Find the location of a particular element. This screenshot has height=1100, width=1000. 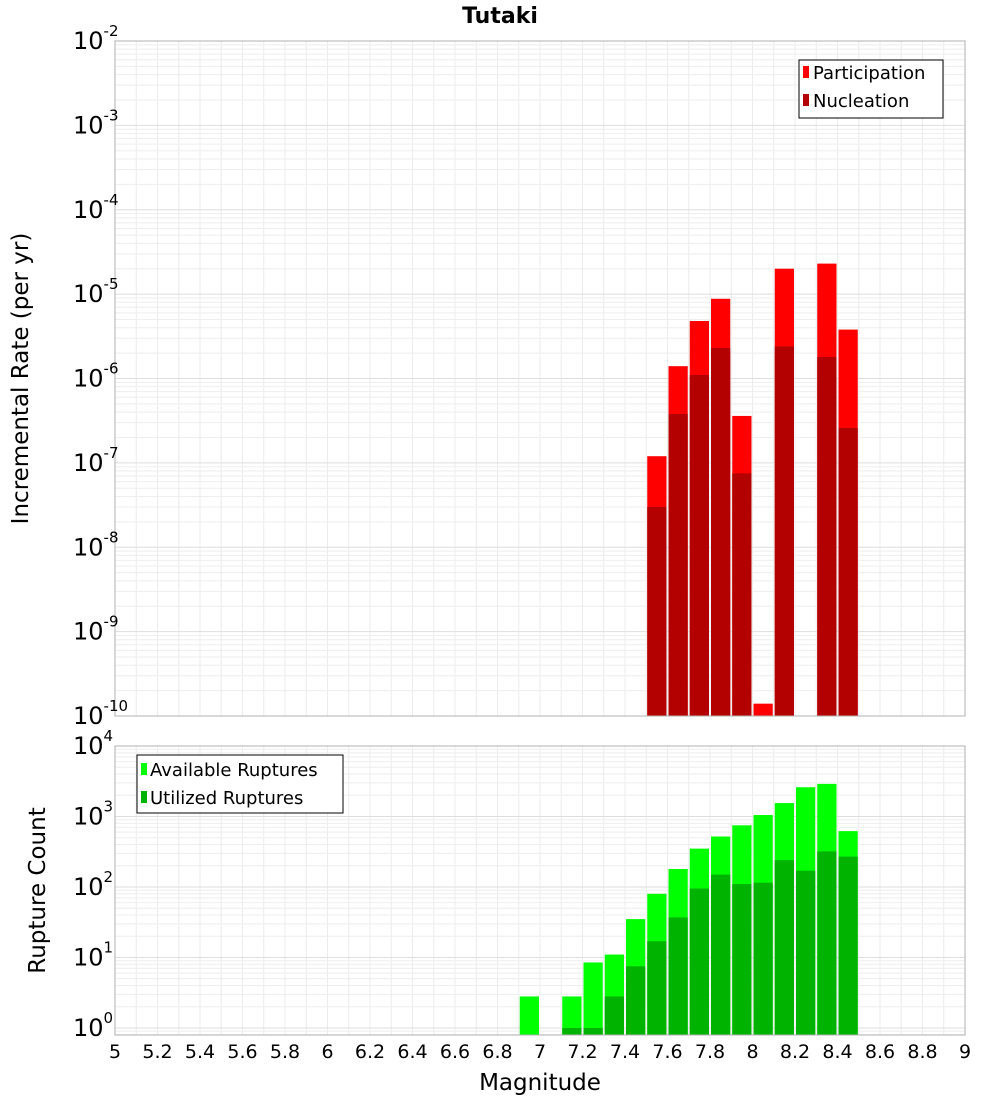

y-tick-label: 10¹ is located at coordinates (93, 954).